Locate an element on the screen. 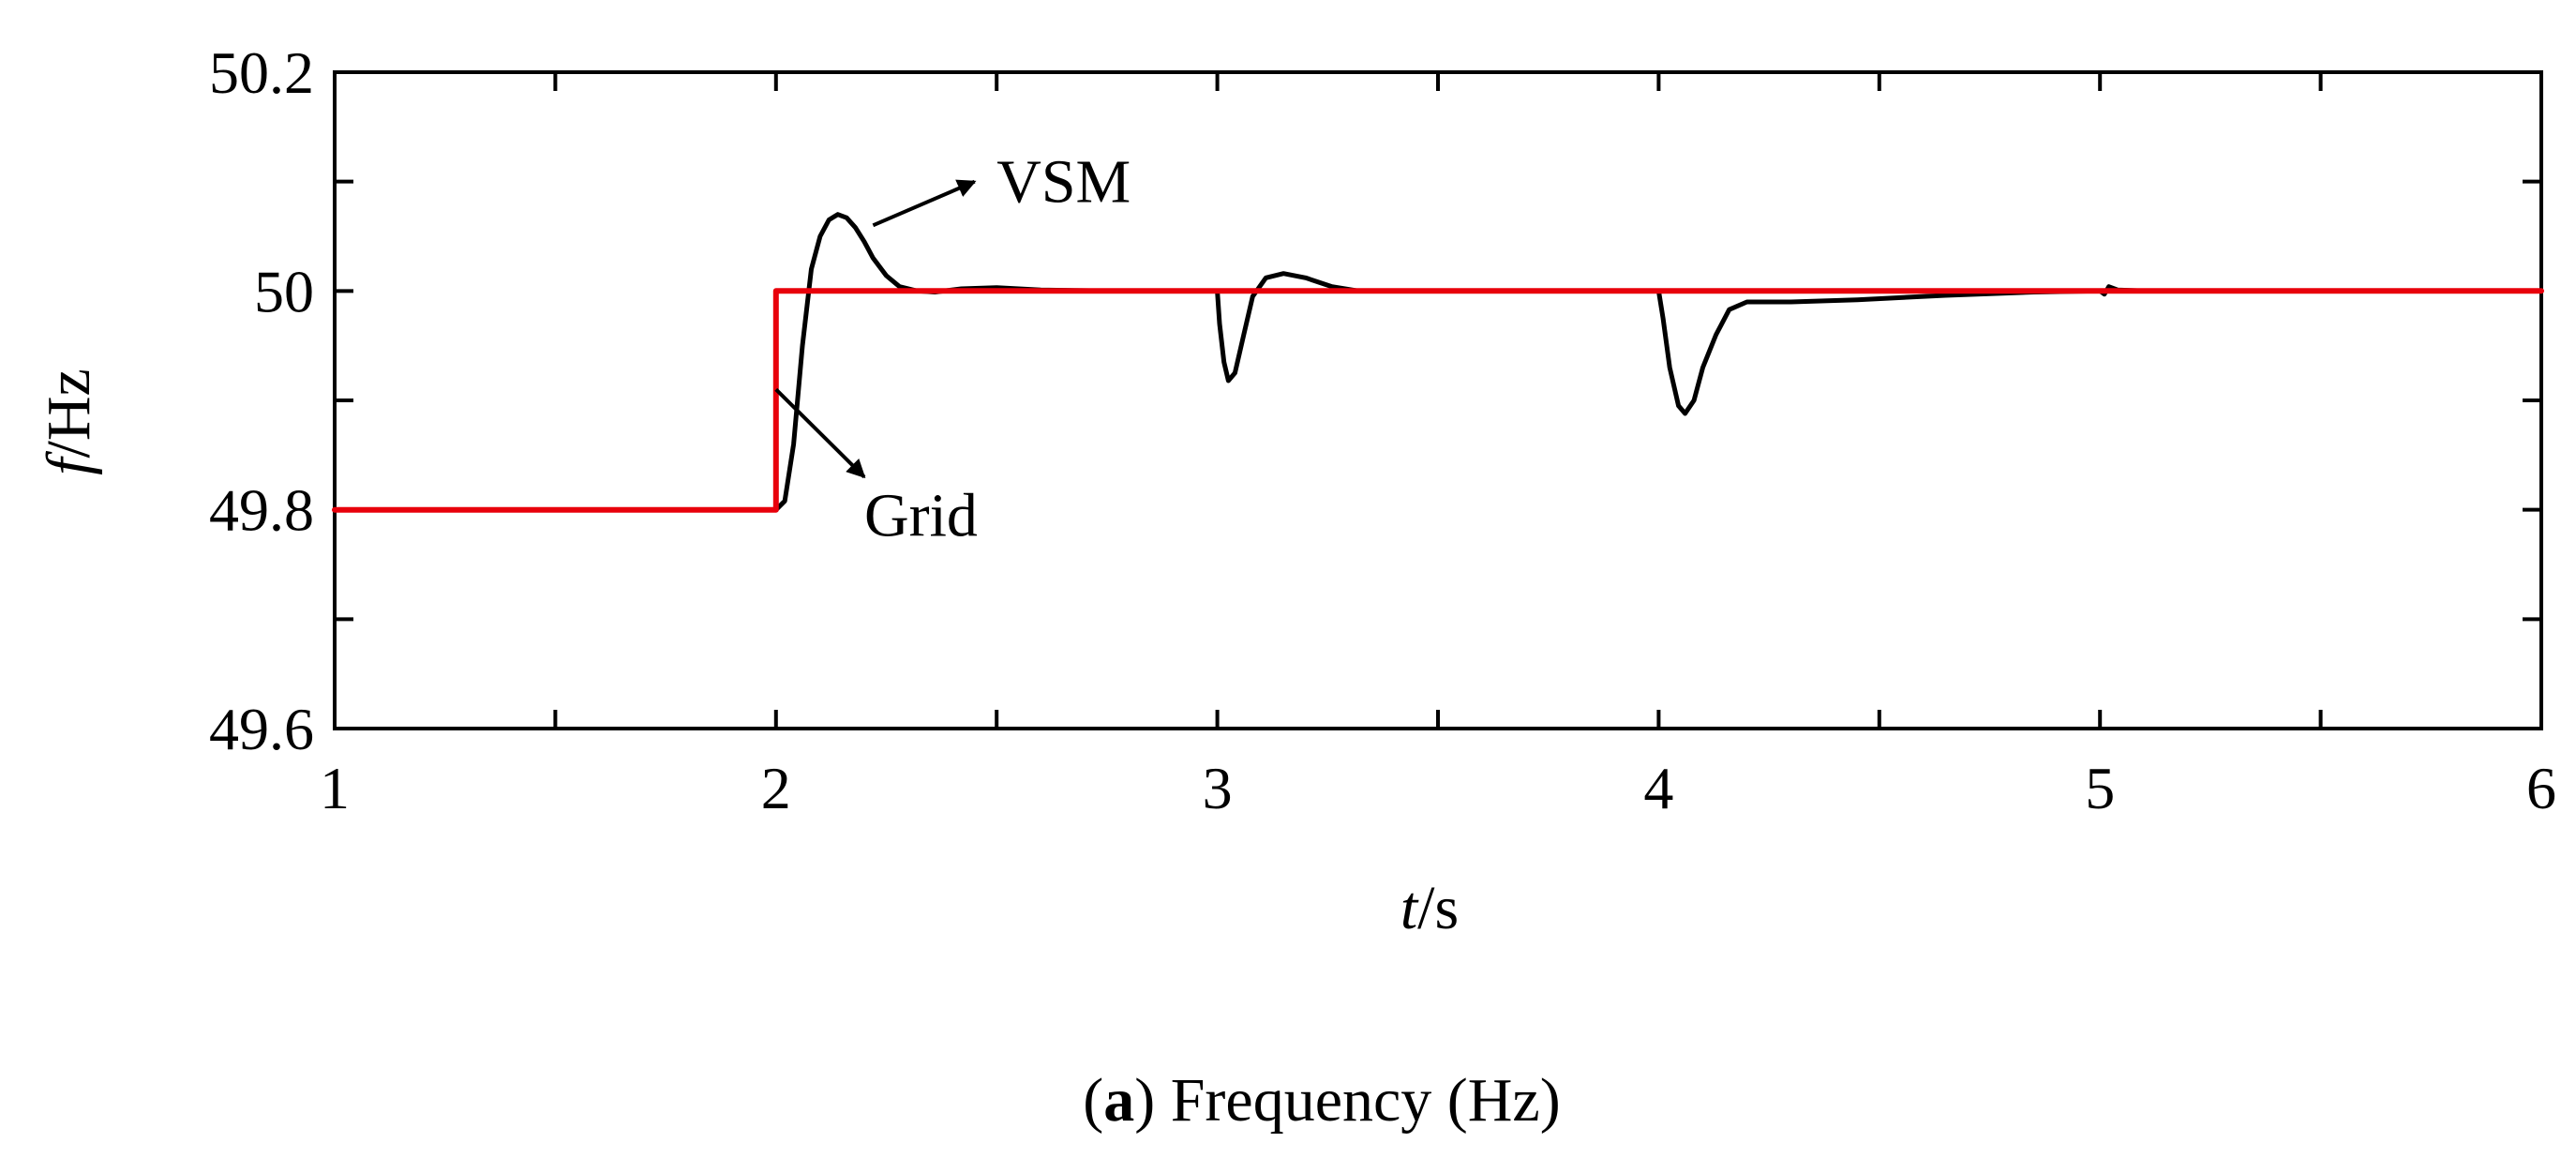 This screenshot has height=1173, width=2576. caption-rest: ) Frequency (Hz) is located at coordinates (1347, 1101).